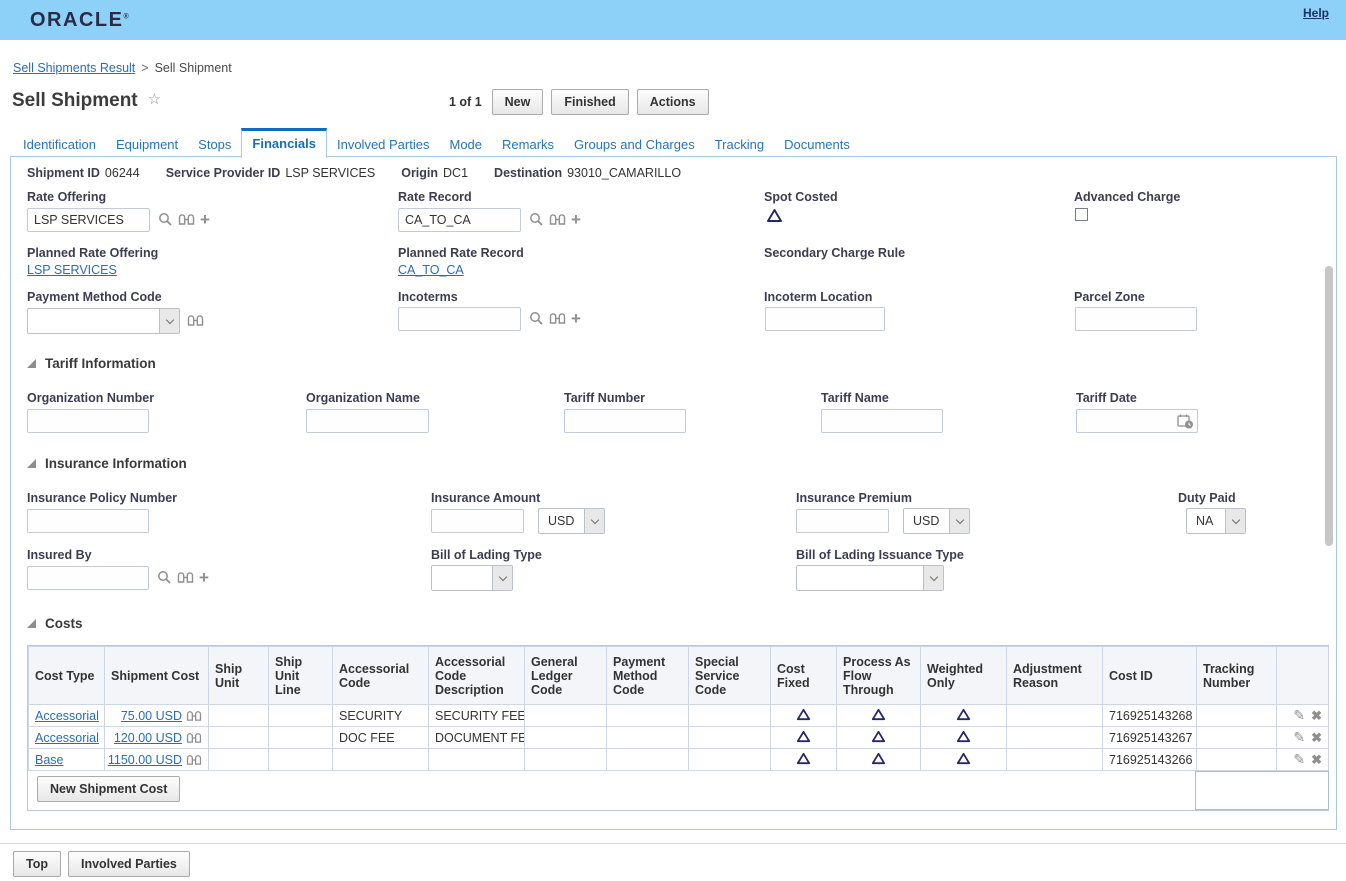  What do you see at coordinates (571, 521) in the screenshot?
I see `insurance-amount-currency-select: USD` at bounding box center [571, 521].